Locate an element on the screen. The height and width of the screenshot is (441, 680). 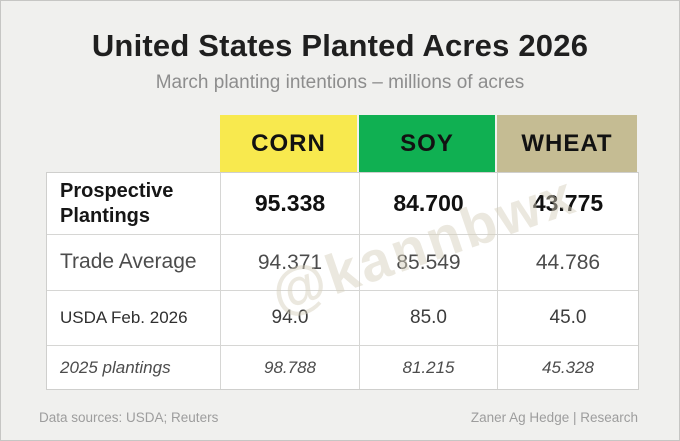
cell-soy: 81.215 is located at coordinates (429, 367).